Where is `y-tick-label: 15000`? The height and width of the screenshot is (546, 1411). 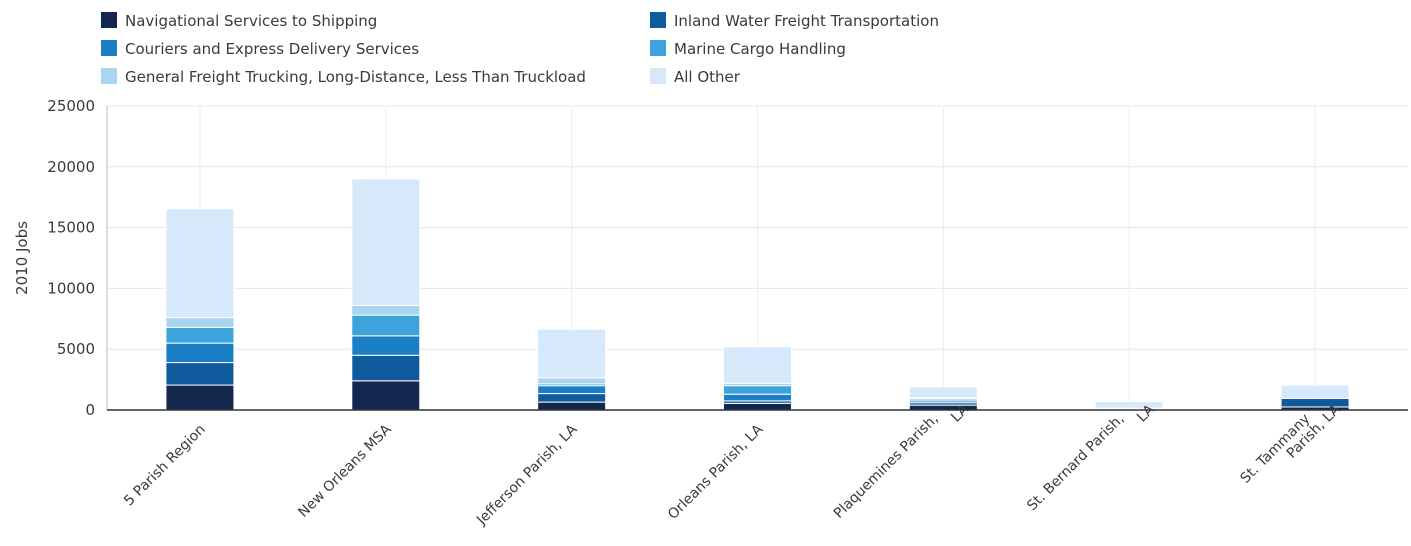 y-tick-label: 15000 is located at coordinates (71, 228).